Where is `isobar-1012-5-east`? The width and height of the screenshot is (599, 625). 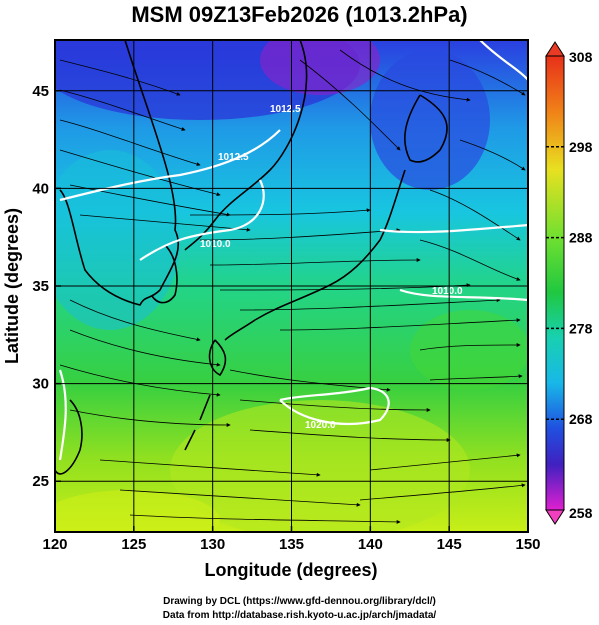
isobar-1012-5-east is located at coordinates (463, 295).